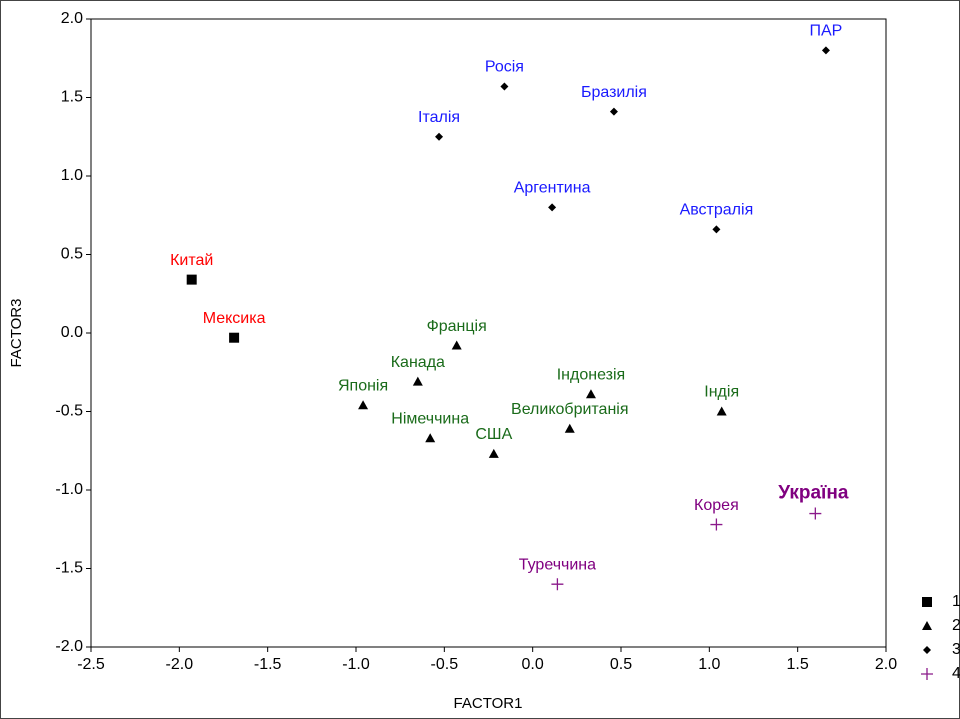 This screenshot has width=960, height=719. I want to click on point-label: Україна, so click(813, 493).